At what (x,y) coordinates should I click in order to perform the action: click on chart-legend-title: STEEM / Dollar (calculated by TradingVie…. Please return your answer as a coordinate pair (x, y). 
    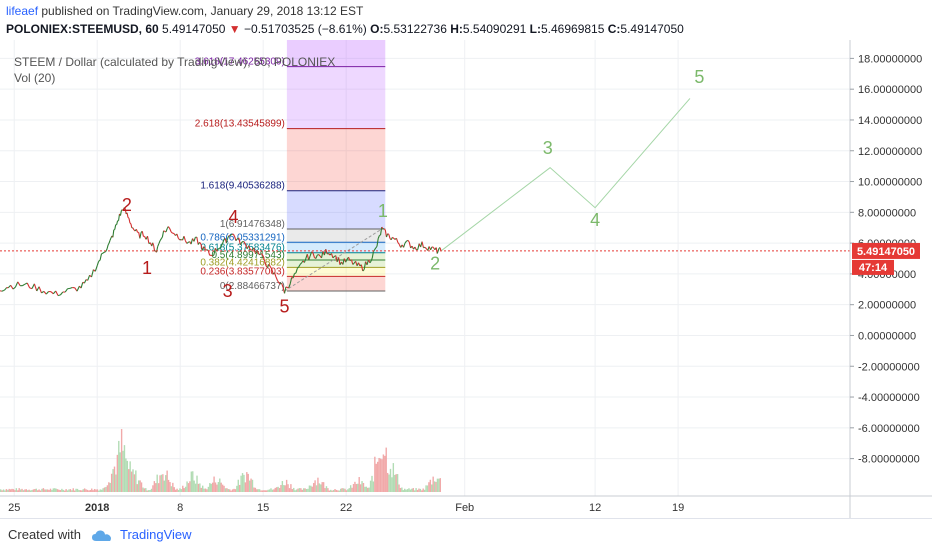
    Looking at the image, I should click on (174, 62).